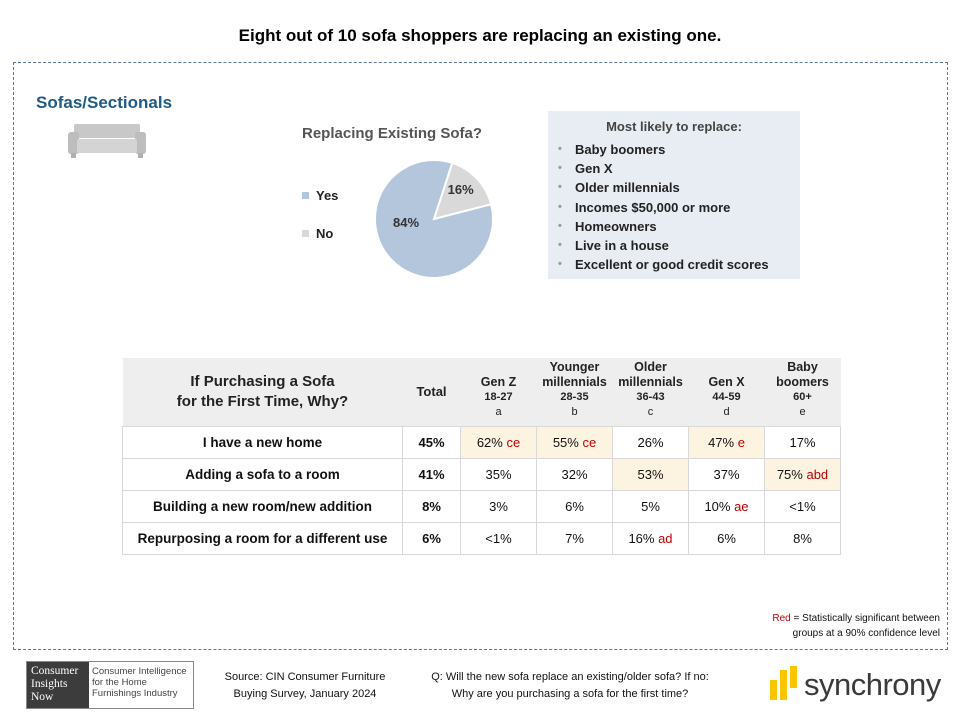 The height and width of the screenshot is (720, 960). Describe the element at coordinates (574, 538) in the screenshot. I see `table-cell: 7%` at that location.